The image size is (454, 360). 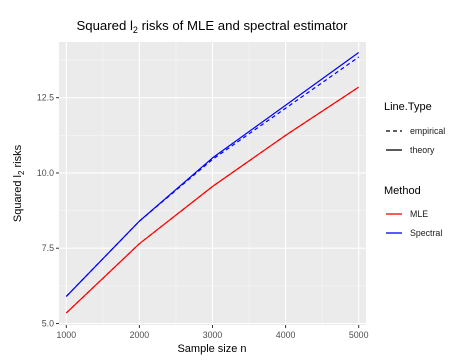 What do you see at coordinates (359, 335) in the screenshot?
I see `x-tick-label: 5000` at bounding box center [359, 335].